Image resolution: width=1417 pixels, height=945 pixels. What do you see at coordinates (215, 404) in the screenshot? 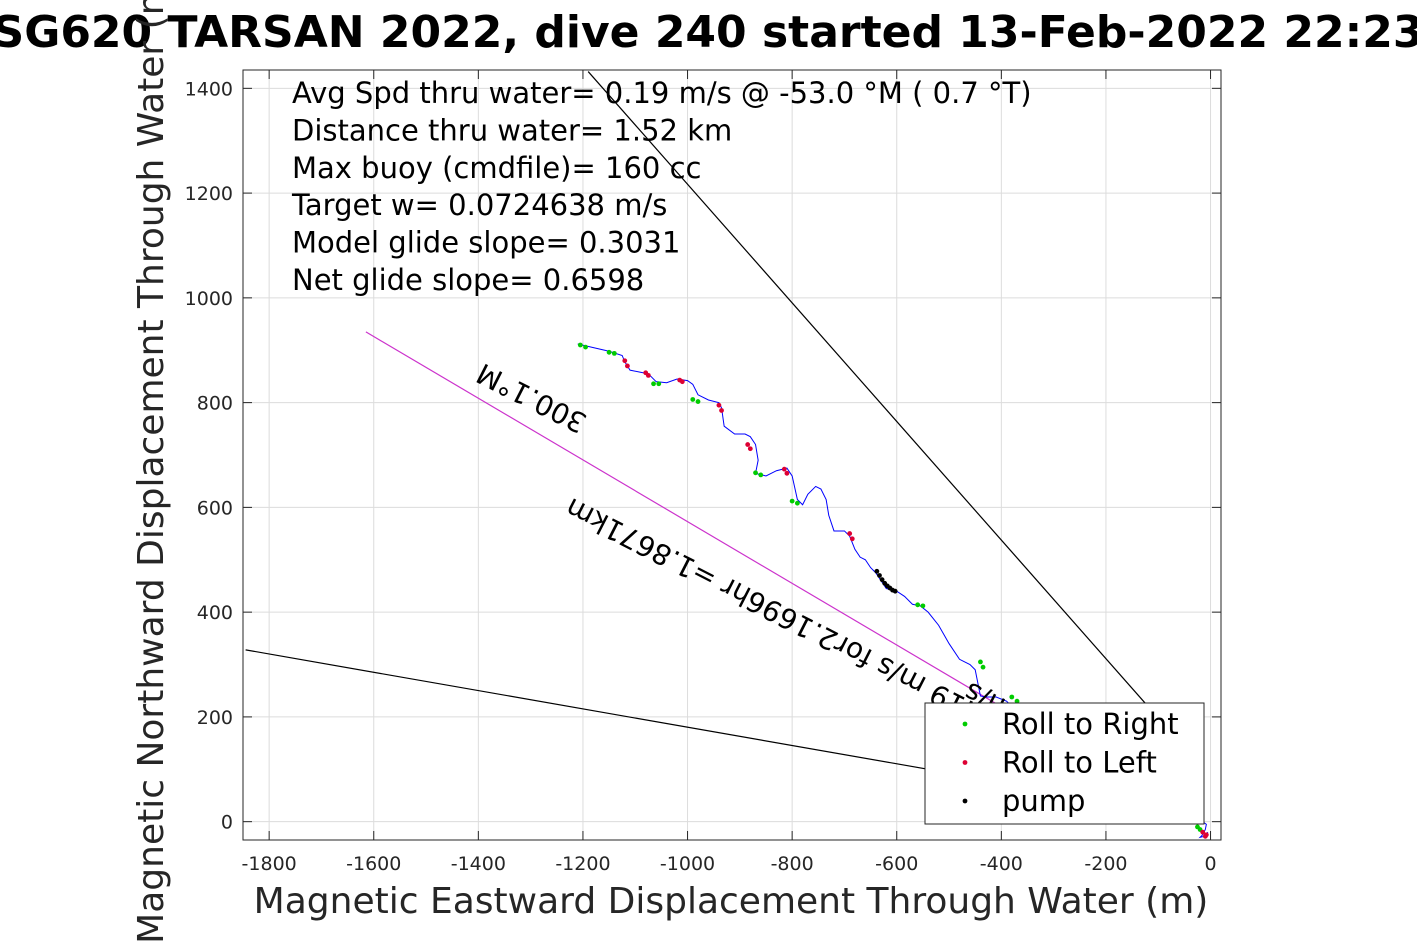
I see `y-tick-label: 800` at bounding box center [215, 404].